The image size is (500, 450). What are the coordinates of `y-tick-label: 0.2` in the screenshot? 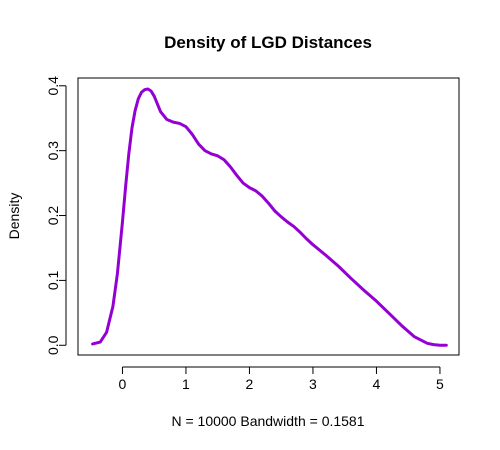 It's located at (53, 216).